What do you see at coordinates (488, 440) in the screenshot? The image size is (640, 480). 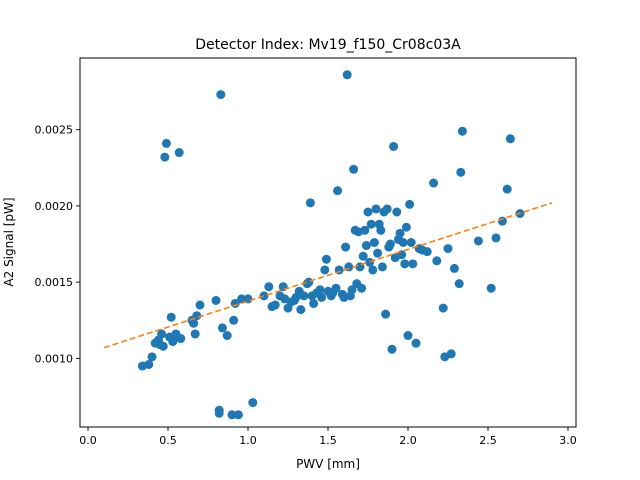 I see `x-tick-label: 2.5` at bounding box center [488, 440].